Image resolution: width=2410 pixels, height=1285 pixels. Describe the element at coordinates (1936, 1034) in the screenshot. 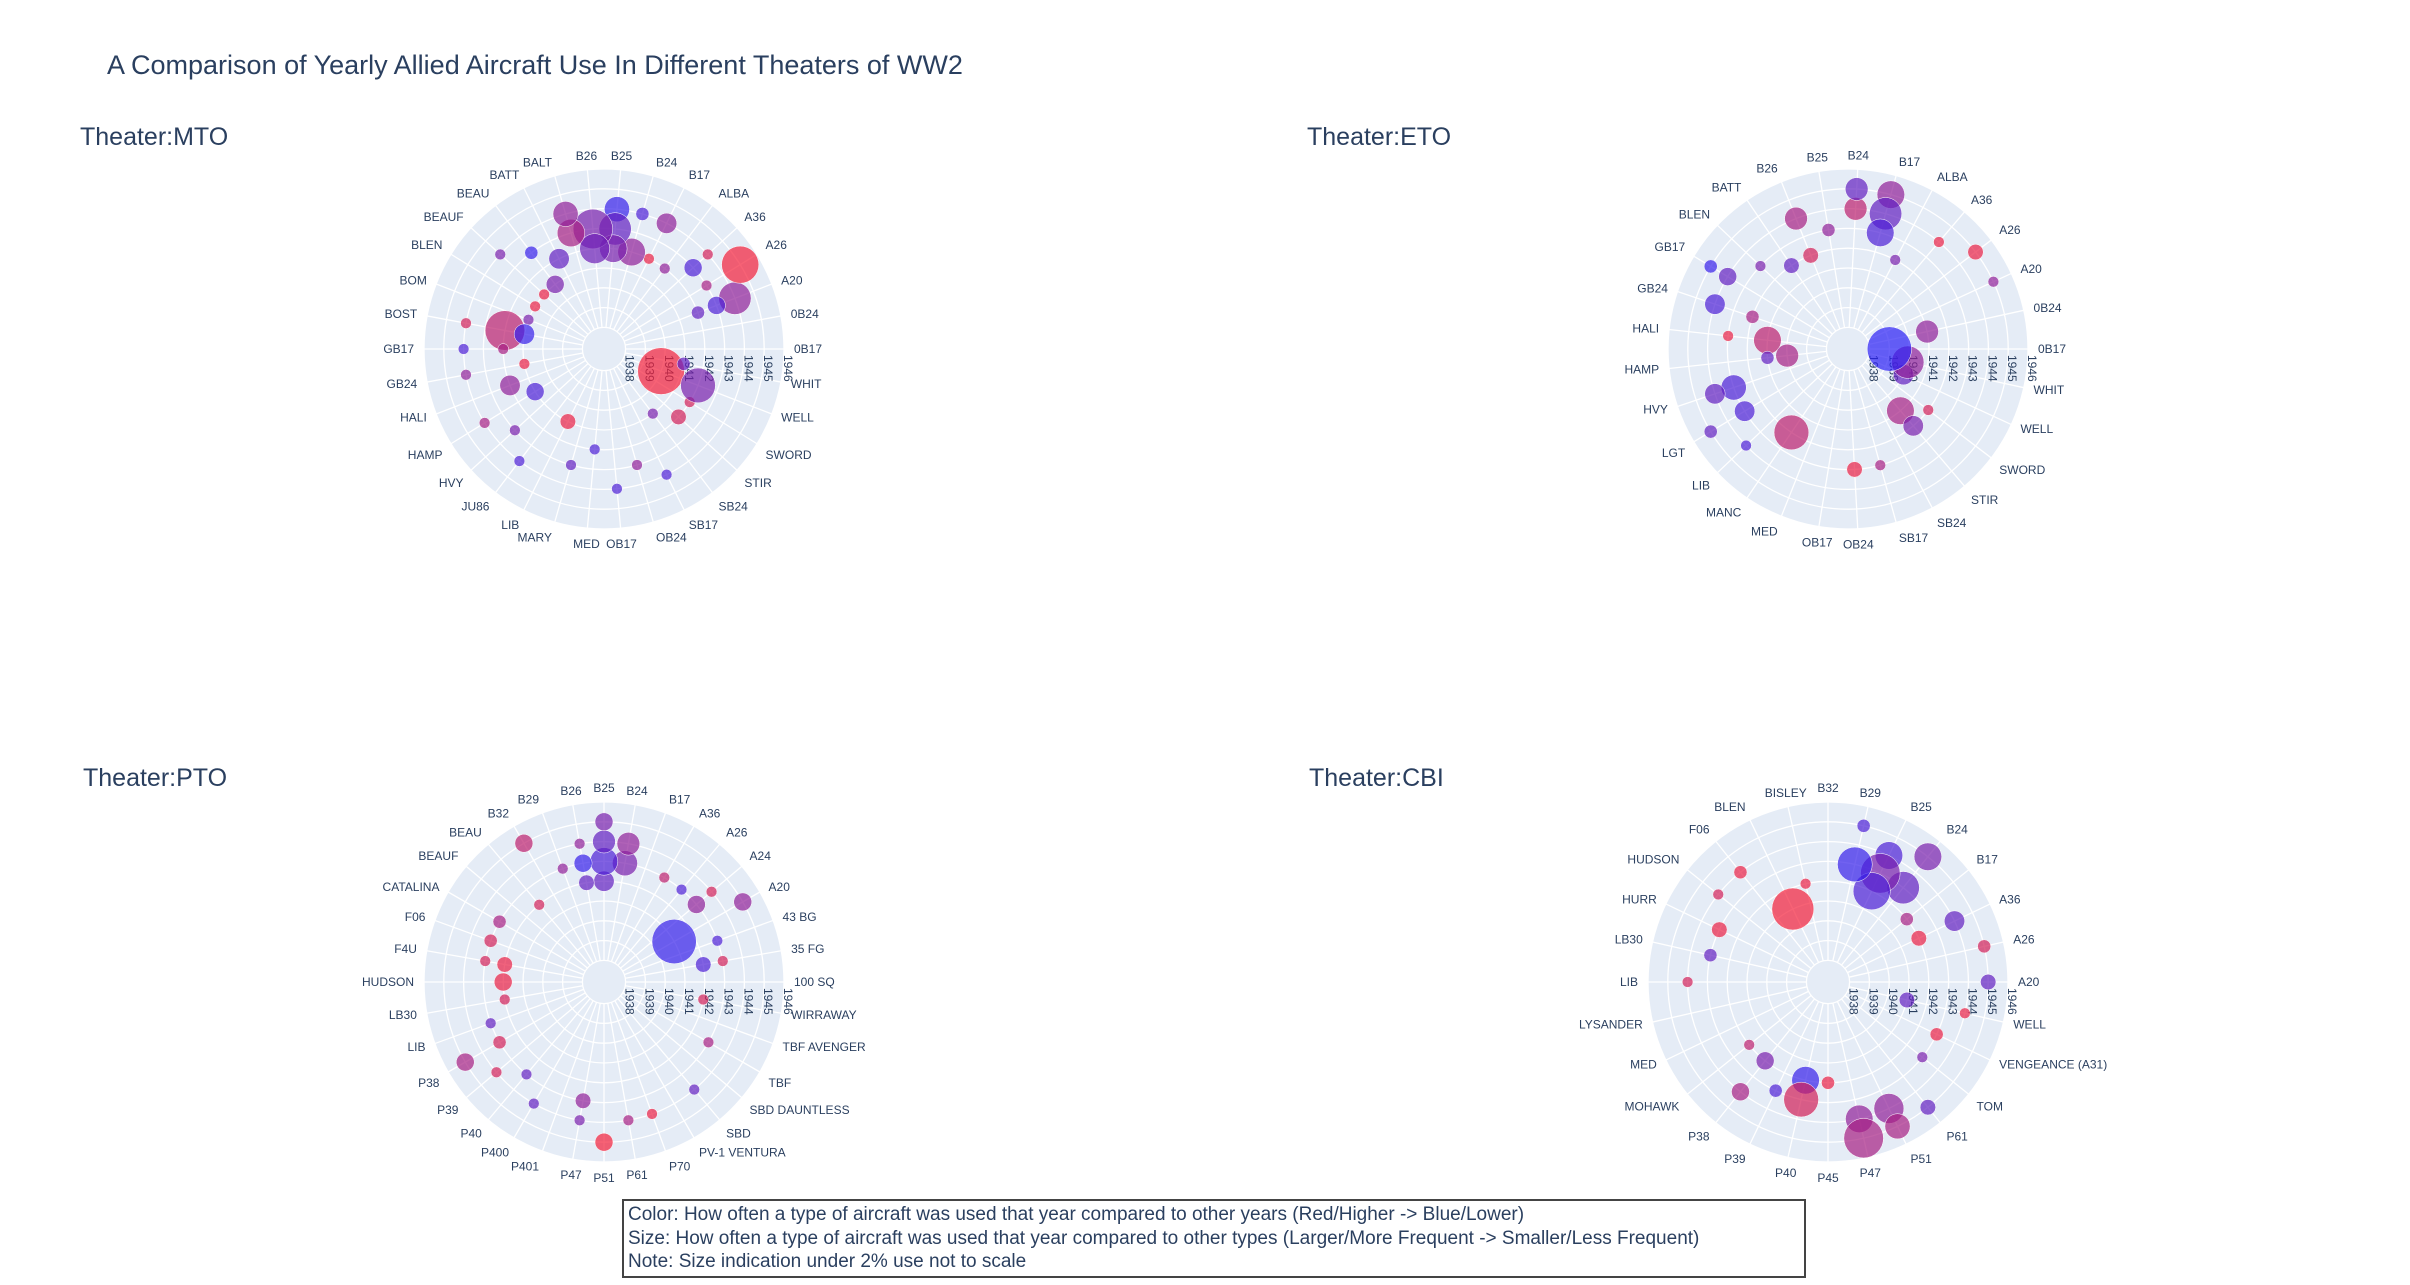

I see `marker-vengeance-a31-1943` at that location.